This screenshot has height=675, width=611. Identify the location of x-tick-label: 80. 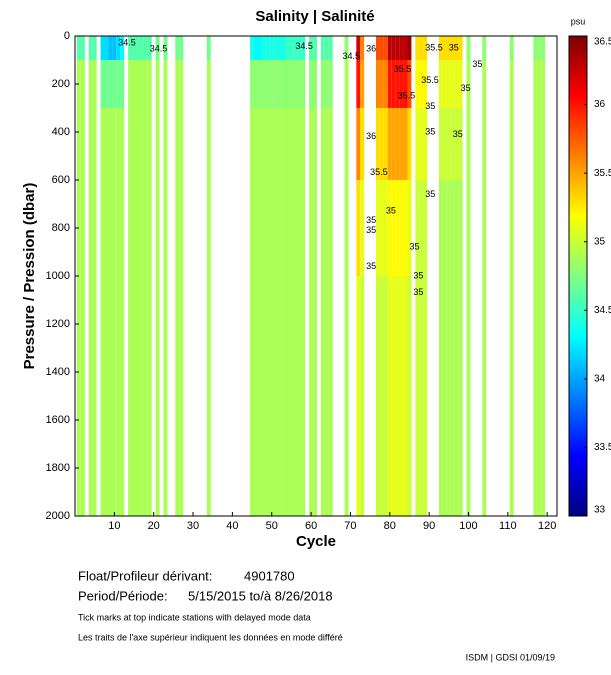
(390, 526).